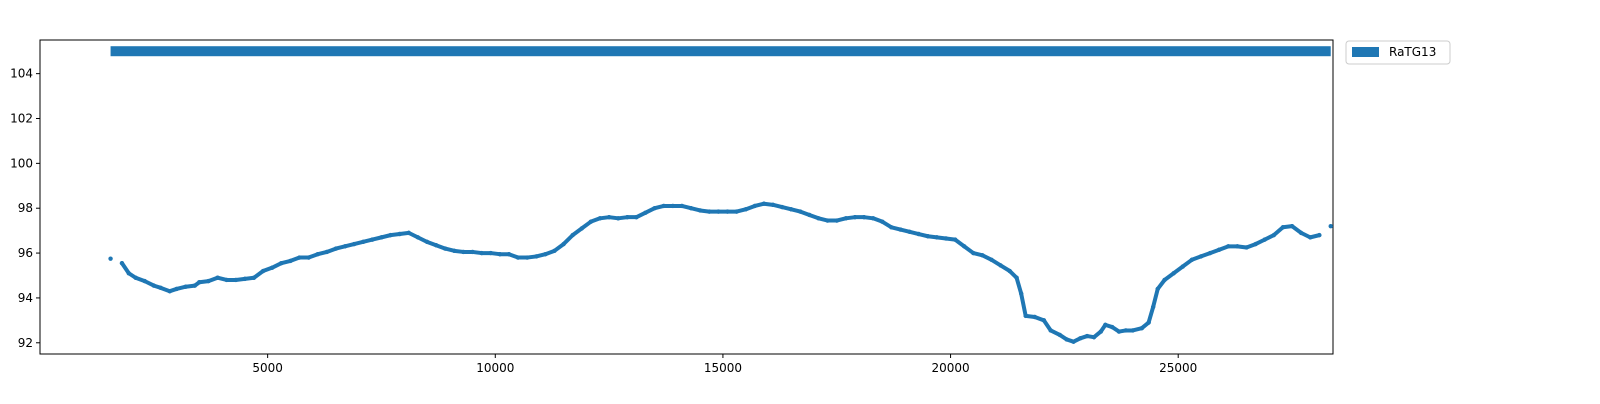  I want to click on y-tick-label: 104, so click(21, 74).